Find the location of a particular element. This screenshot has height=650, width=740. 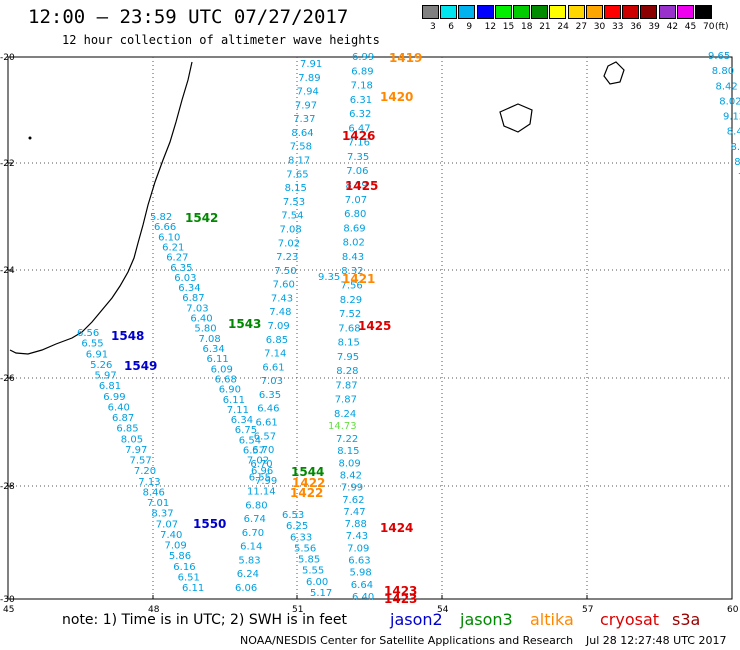

track-value: 6.47 is located at coordinates (359, 128).